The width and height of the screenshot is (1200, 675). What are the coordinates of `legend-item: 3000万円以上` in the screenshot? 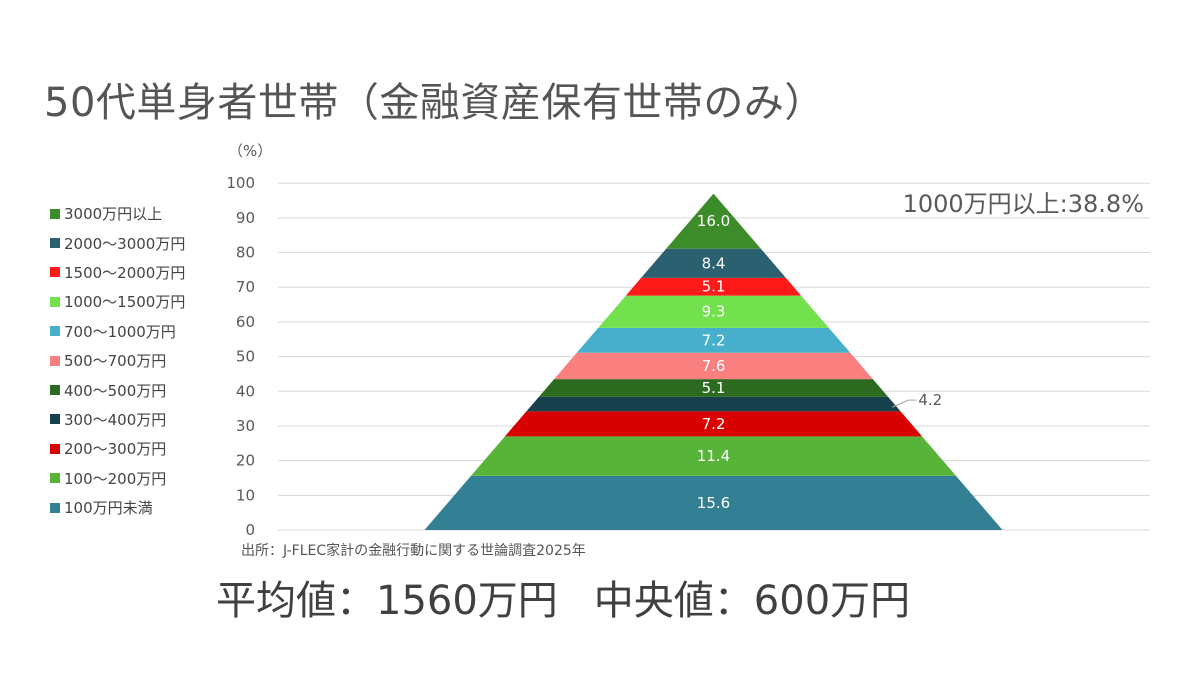 It's located at (117, 213).